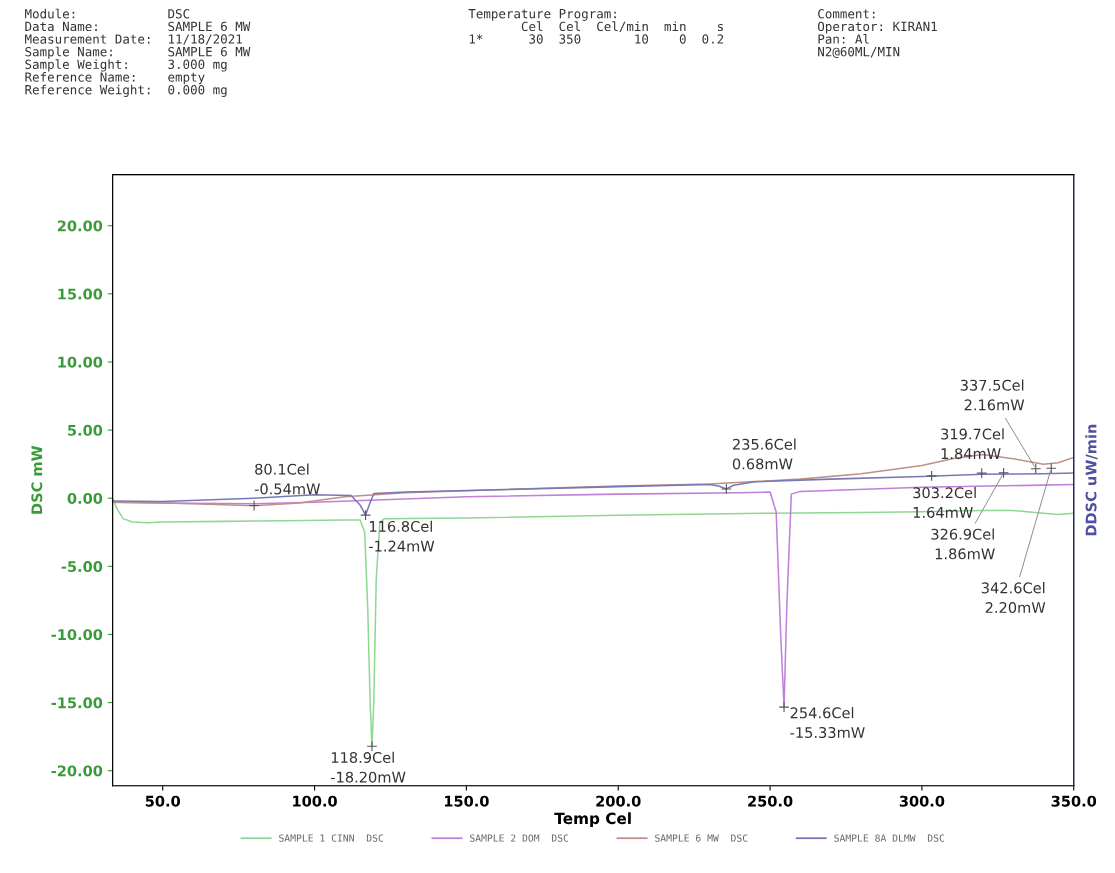 This screenshot has height=873, width=1115. What do you see at coordinates (466, 801) in the screenshot?
I see `x-tick-label: 150.0` at bounding box center [466, 801].